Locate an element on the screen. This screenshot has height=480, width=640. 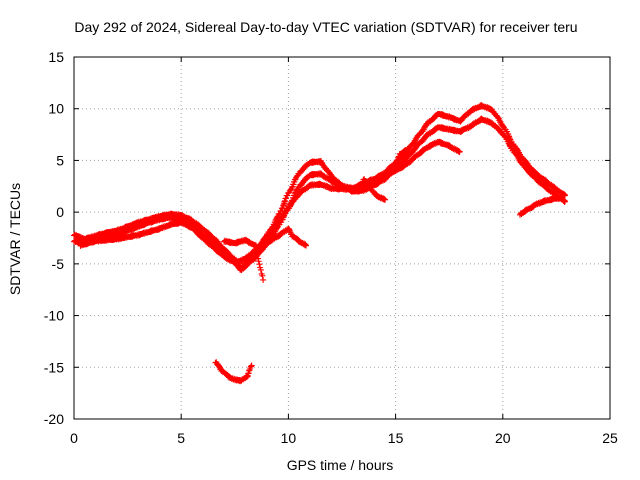
y-tick-labels: -20 -15 -10 -5 0 5 10 15 is located at coordinates (54, 238).